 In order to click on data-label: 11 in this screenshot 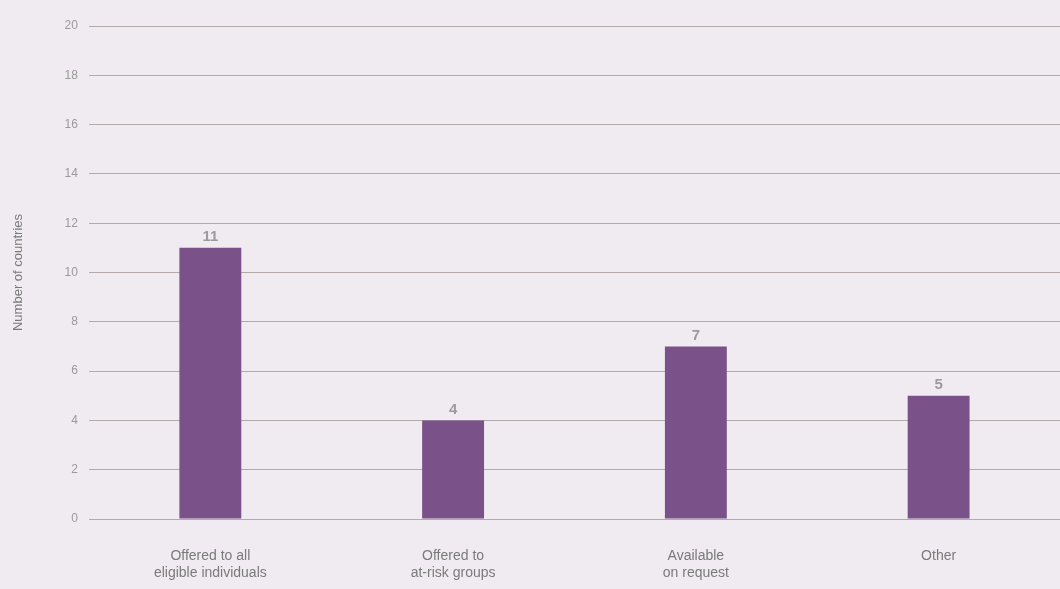, I will do `click(210, 236)`.